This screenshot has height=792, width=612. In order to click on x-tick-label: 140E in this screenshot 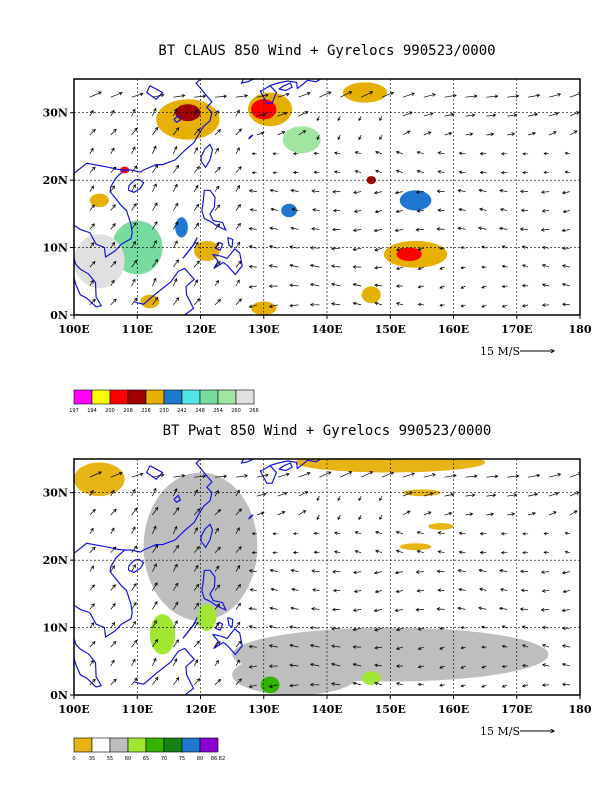, I will do `click(326, 709)`.